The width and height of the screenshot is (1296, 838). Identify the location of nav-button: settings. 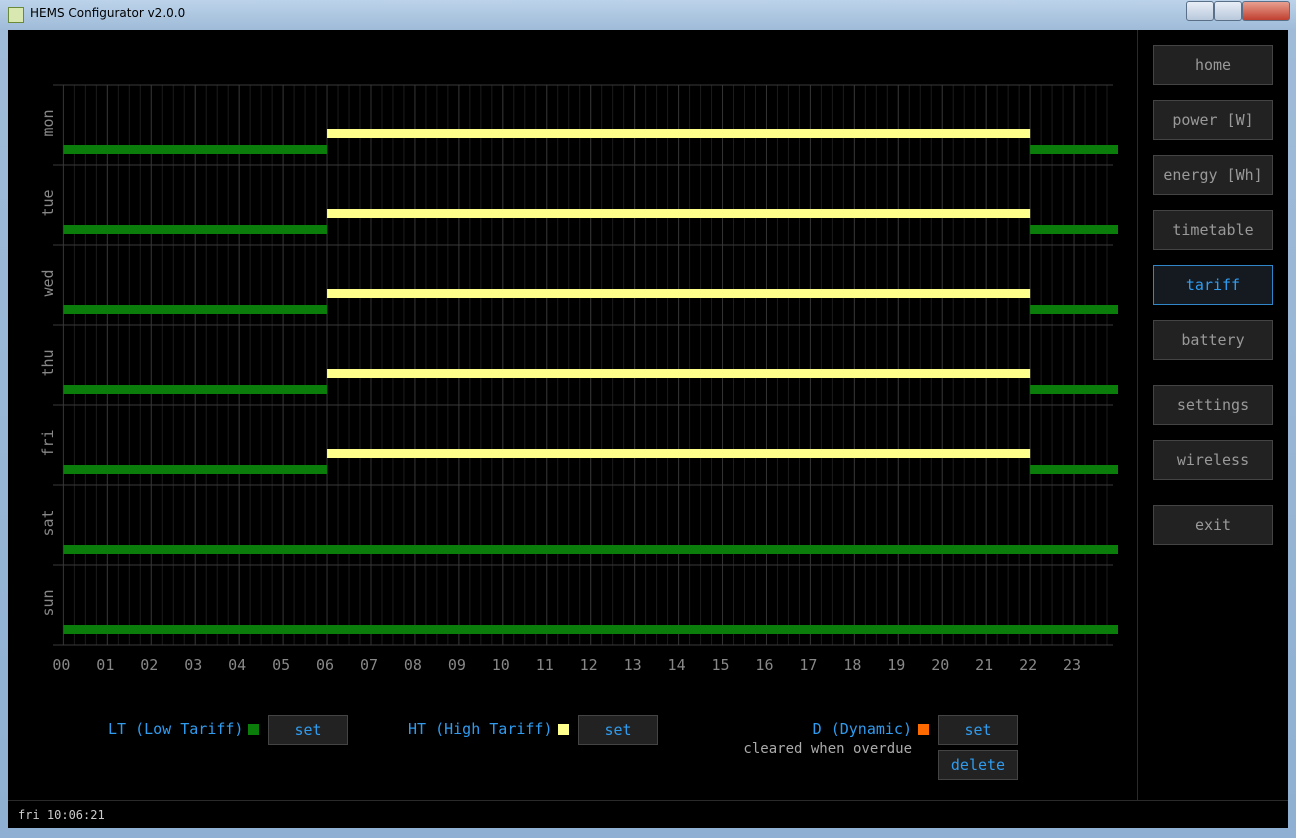
(1213, 405).